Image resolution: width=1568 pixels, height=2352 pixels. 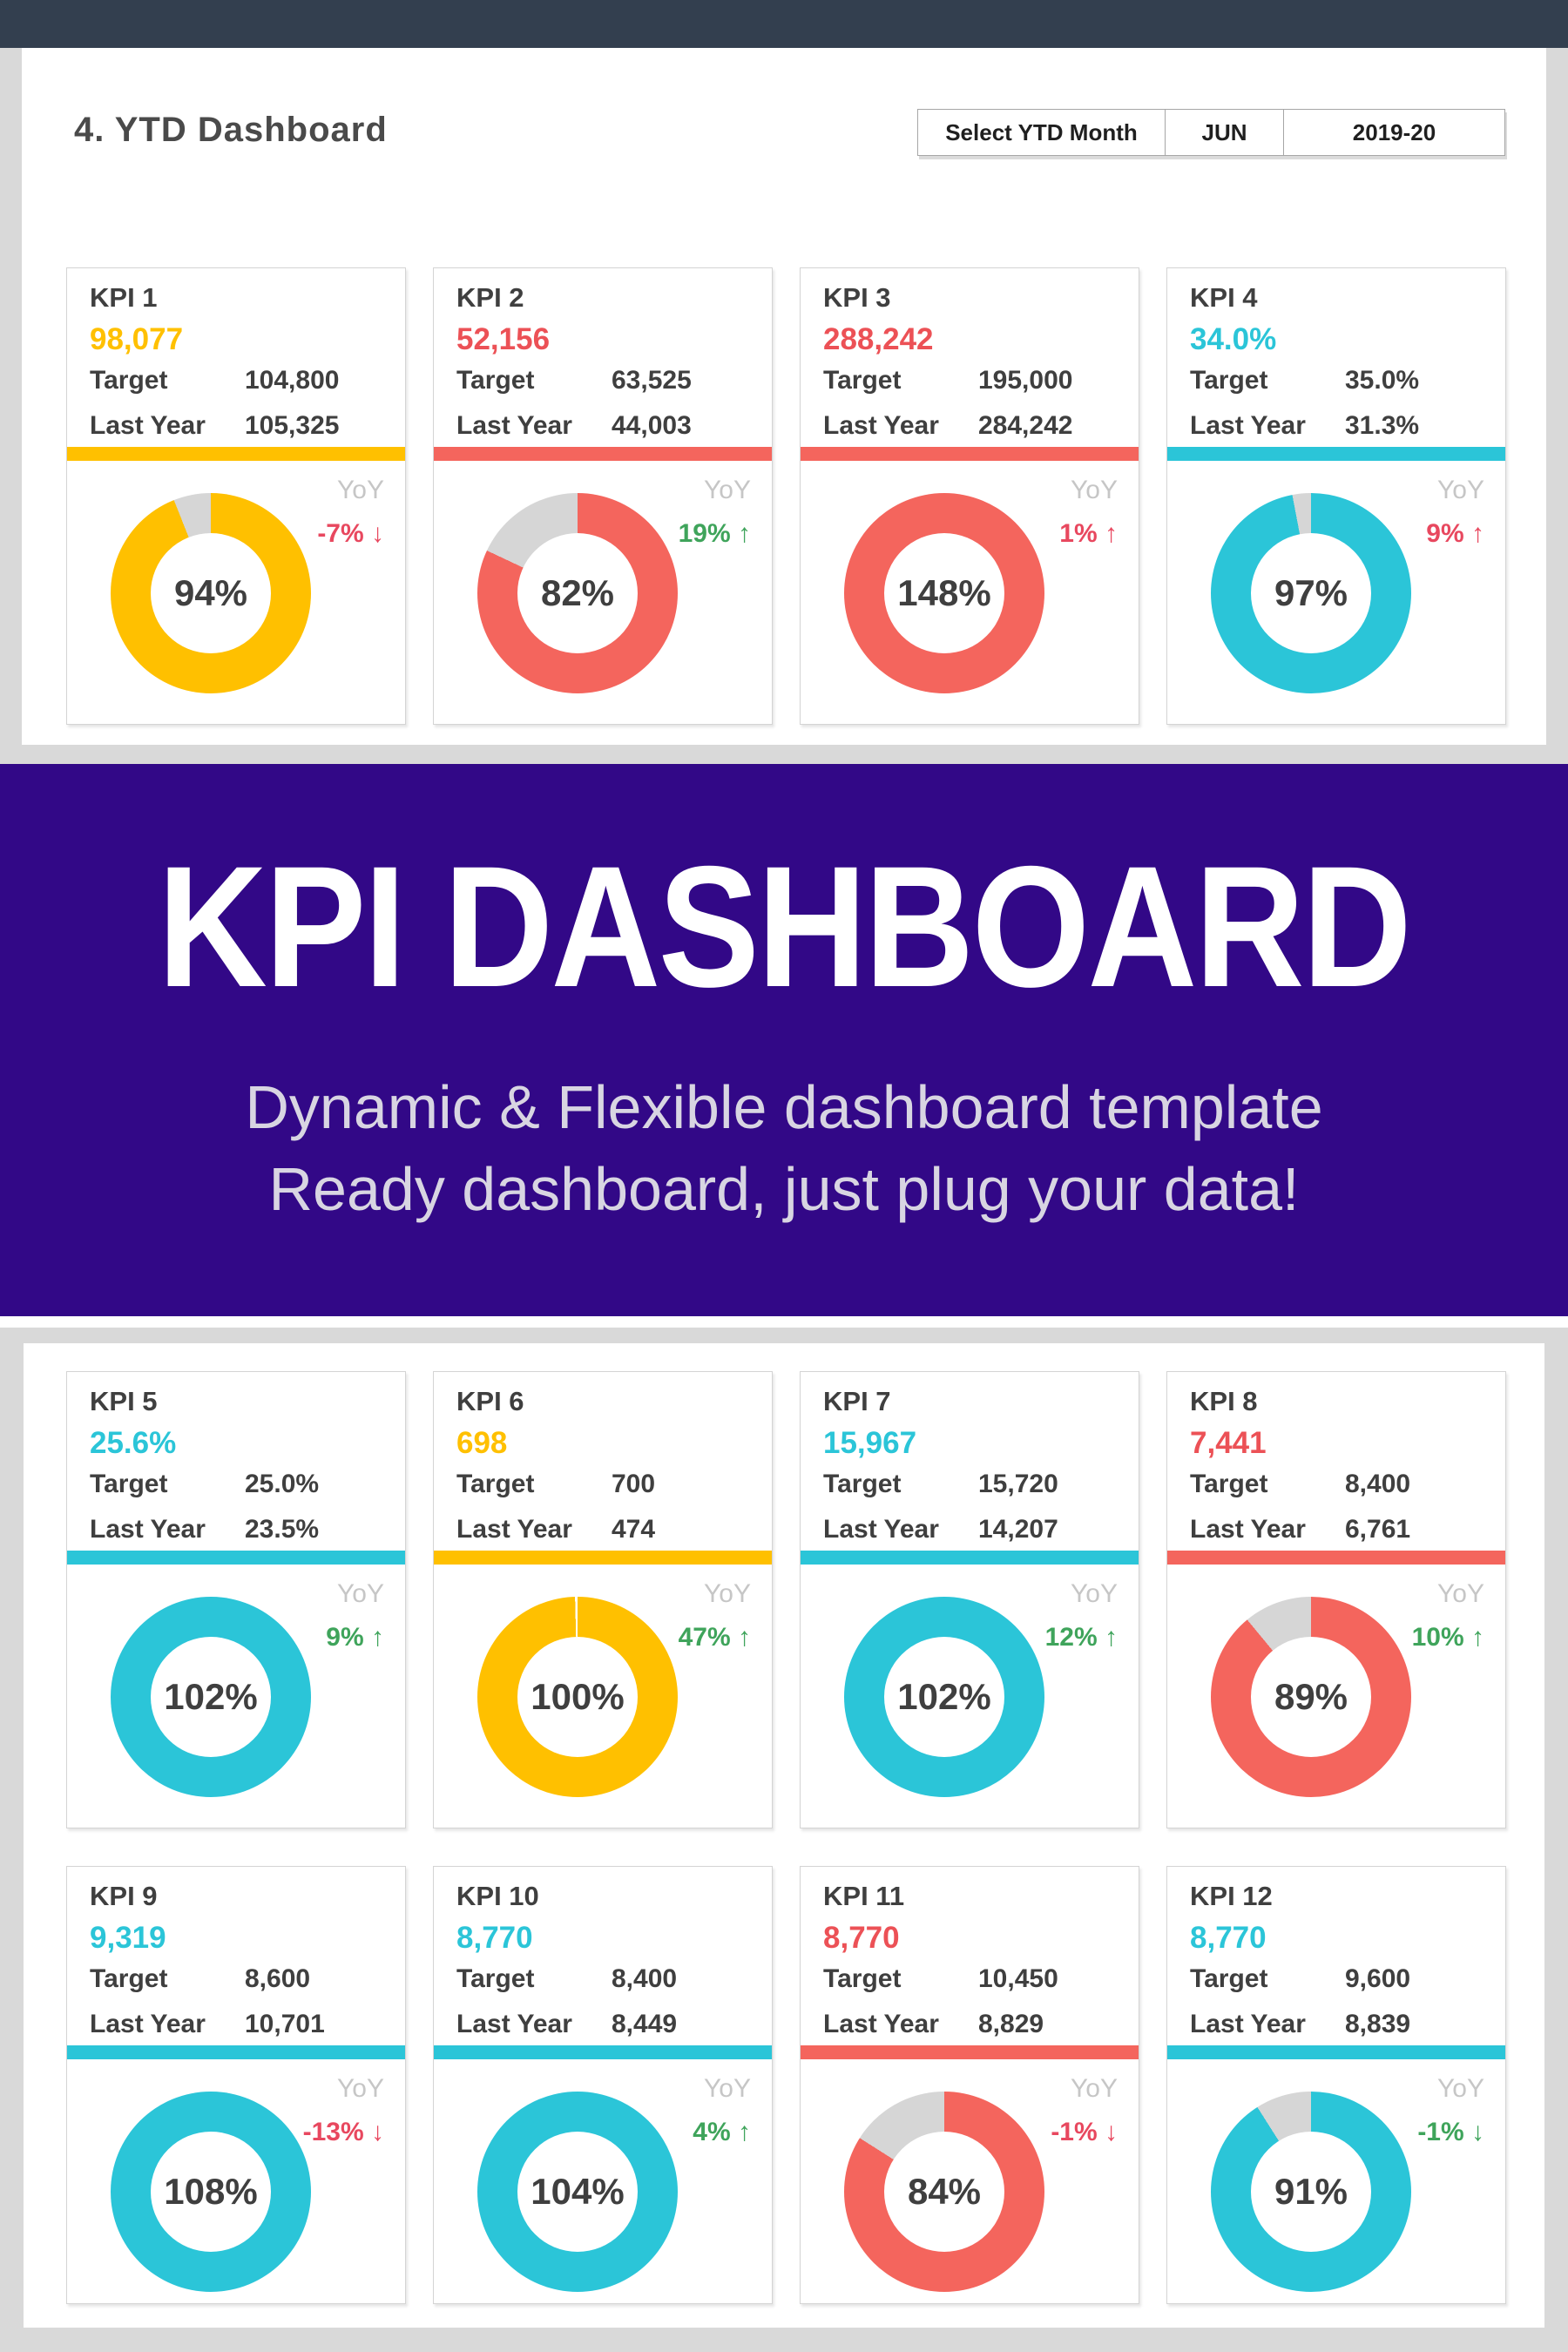 What do you see at coordinates (714, 533) in the screenshot?
I see `yoy-value: 19% ↑` at bounding box center [714, 533].